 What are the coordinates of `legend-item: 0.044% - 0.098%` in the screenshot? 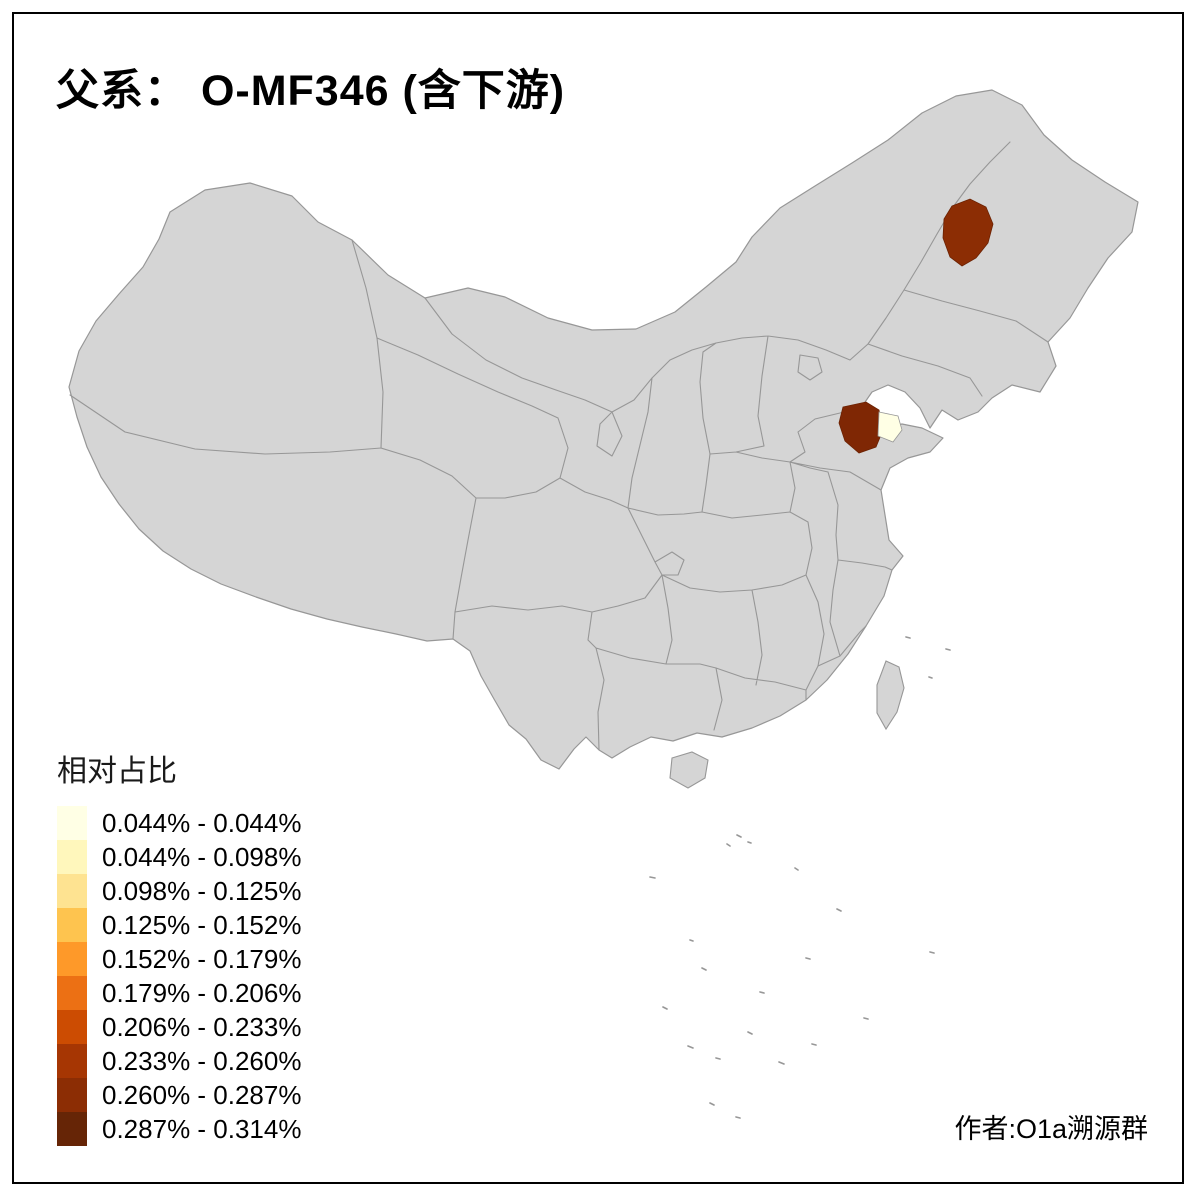 It's located at (179, 857).